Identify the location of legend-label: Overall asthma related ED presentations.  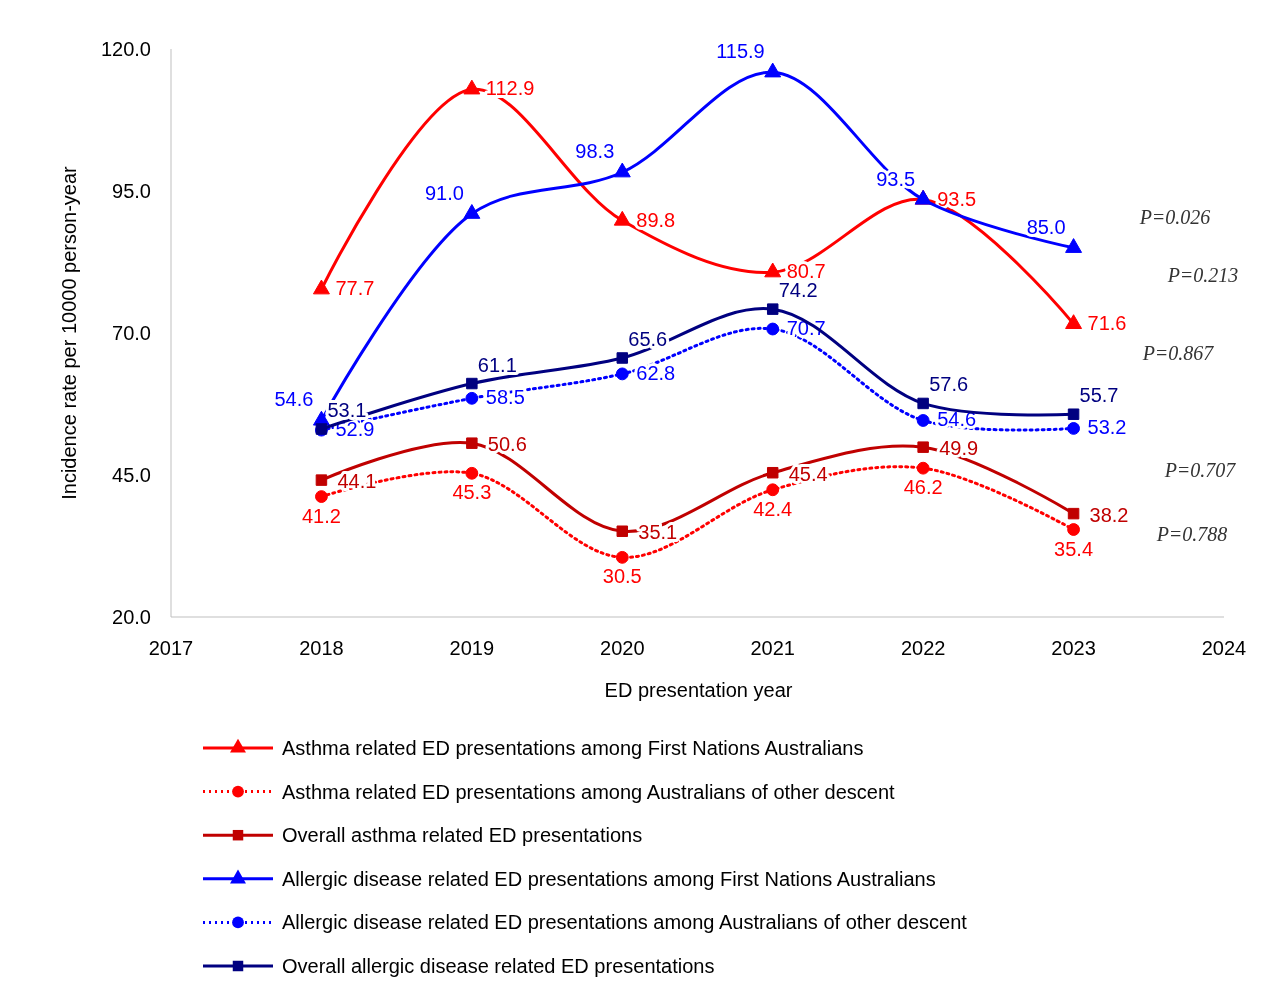
(462, 835).